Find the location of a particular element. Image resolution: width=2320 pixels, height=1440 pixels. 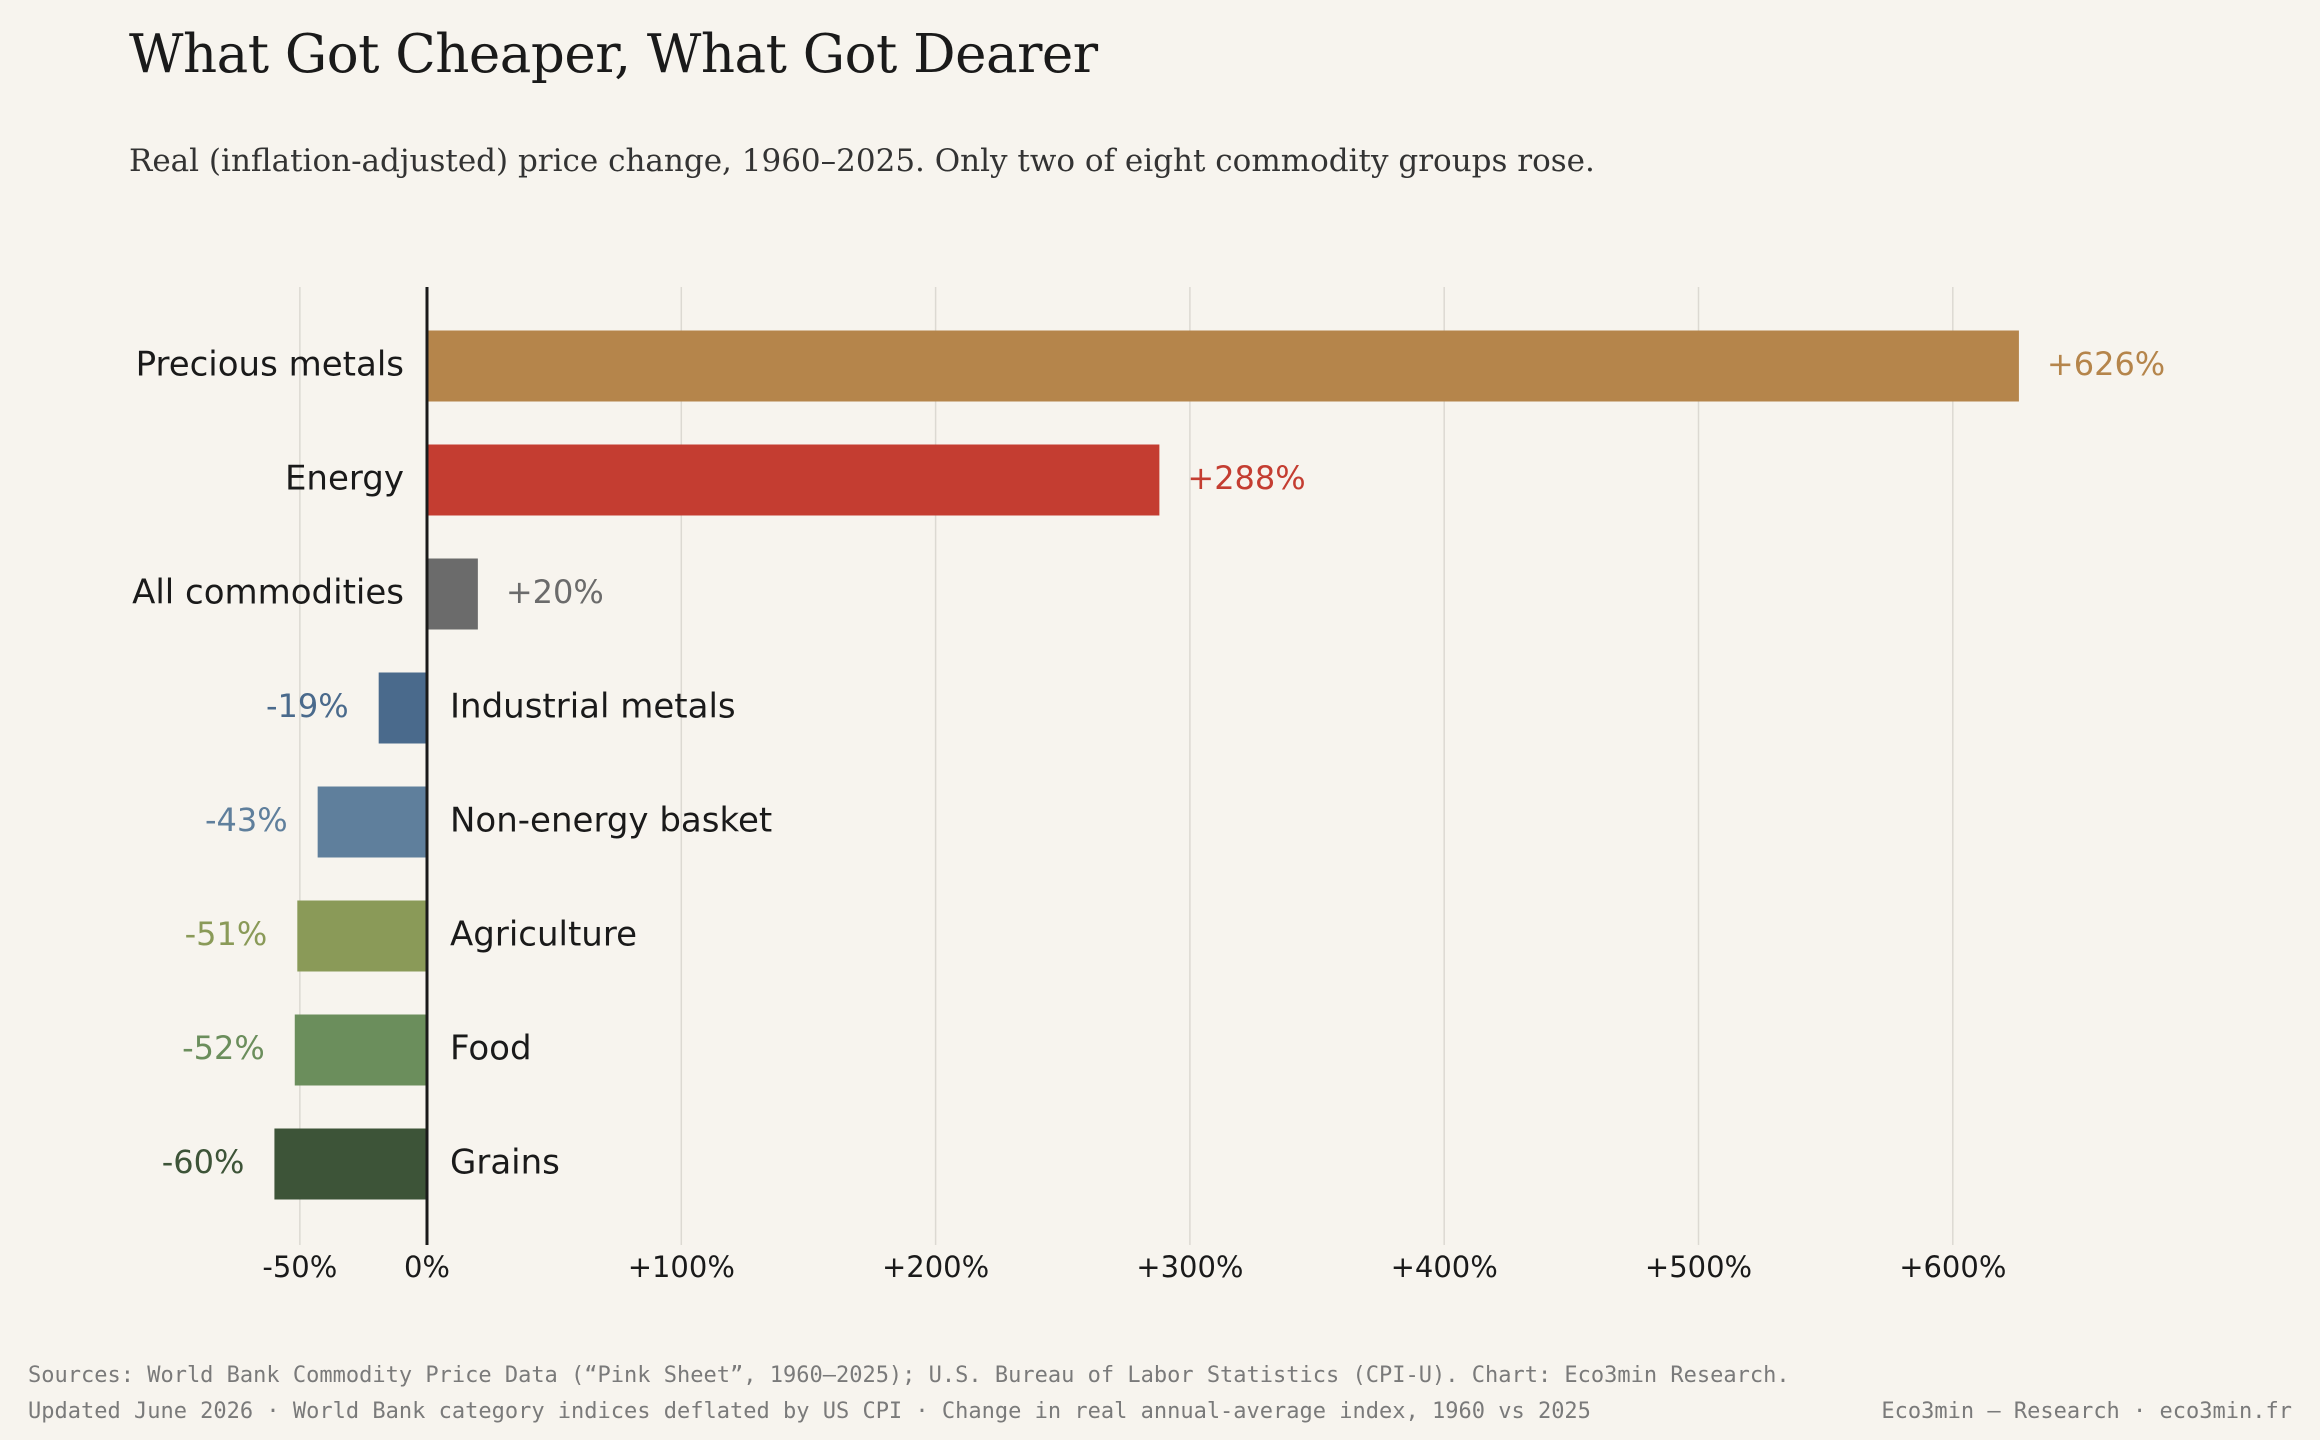

x-tick-label: +200% is located at coordinates (935, 1267).